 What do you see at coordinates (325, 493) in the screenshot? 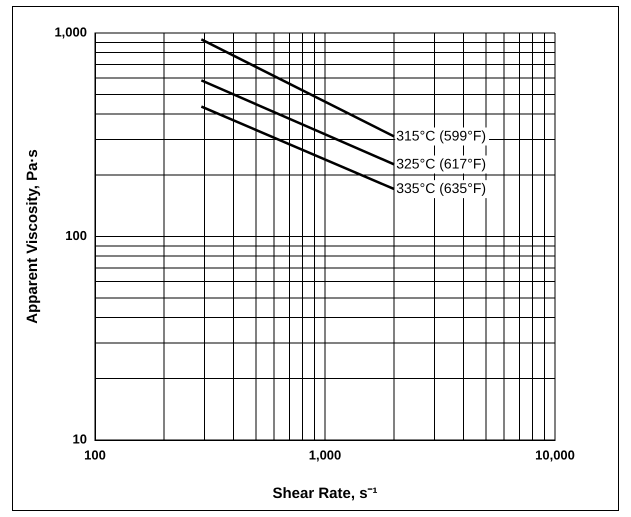
I see `x-axis-title: Shear Rate, s⁻¹` at bounding box center [325, 493].